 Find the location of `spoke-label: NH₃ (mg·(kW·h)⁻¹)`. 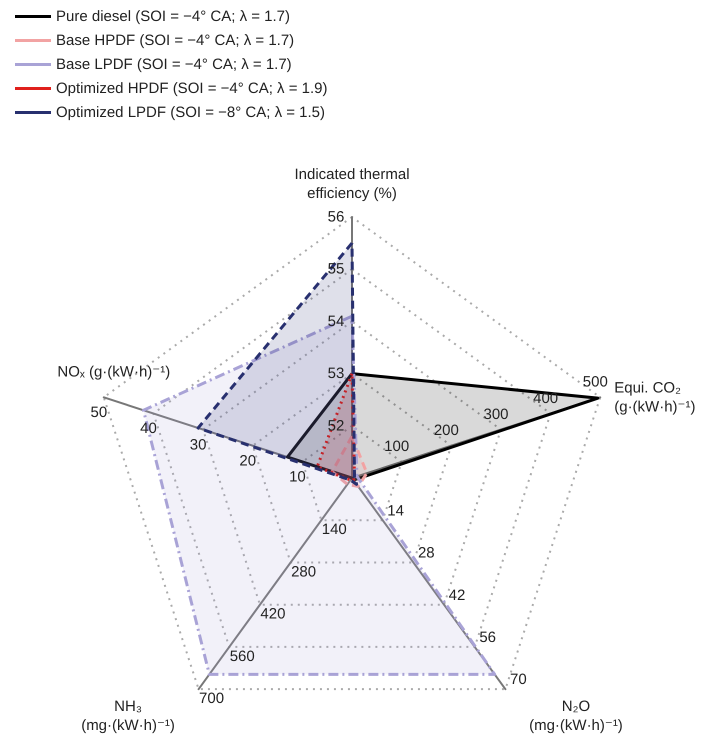

spoke-label: NH₃ (mg·(kW·h)⁻¹) is located at coordinates (128, 716).